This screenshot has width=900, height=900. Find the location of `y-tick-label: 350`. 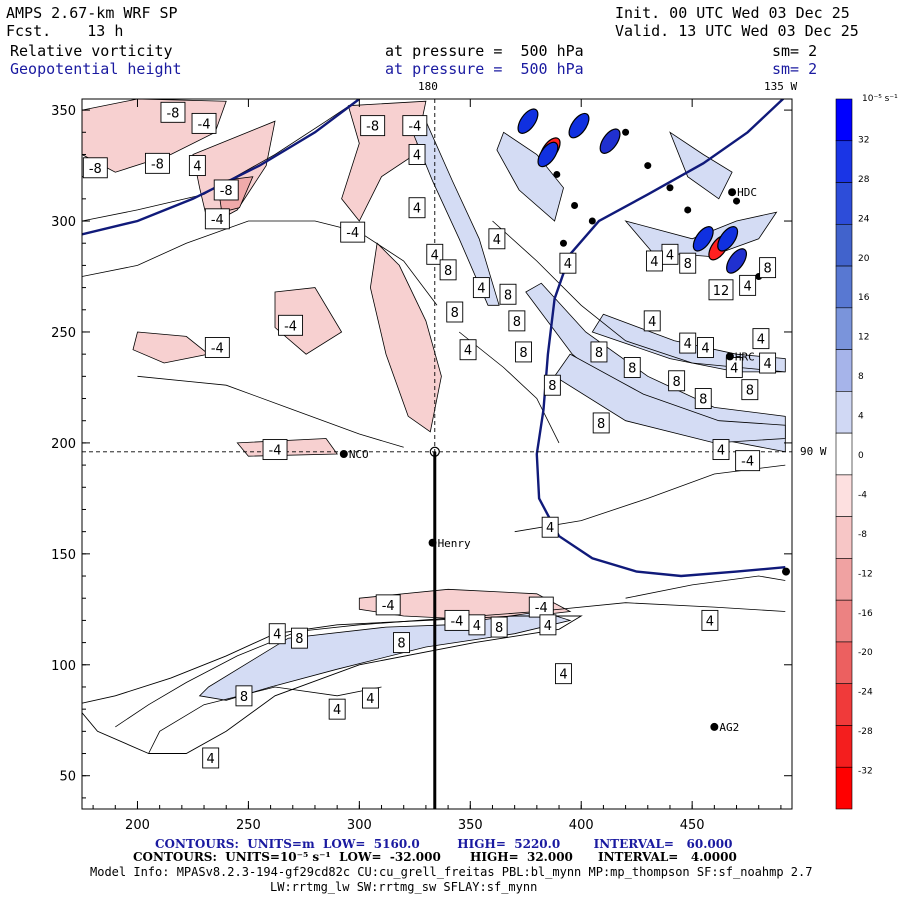

y-tick-label: 350 is located at coordinates (63, 111).